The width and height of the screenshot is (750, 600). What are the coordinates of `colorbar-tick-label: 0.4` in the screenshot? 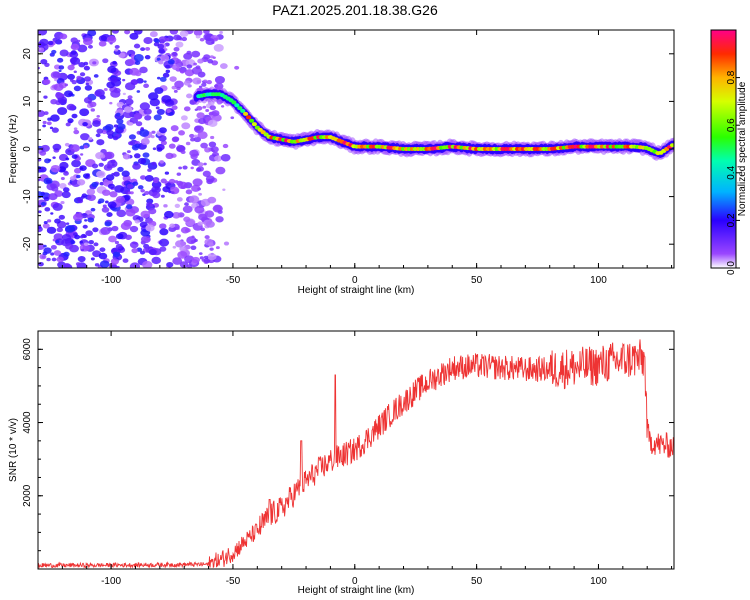 It's located at (731, 172).